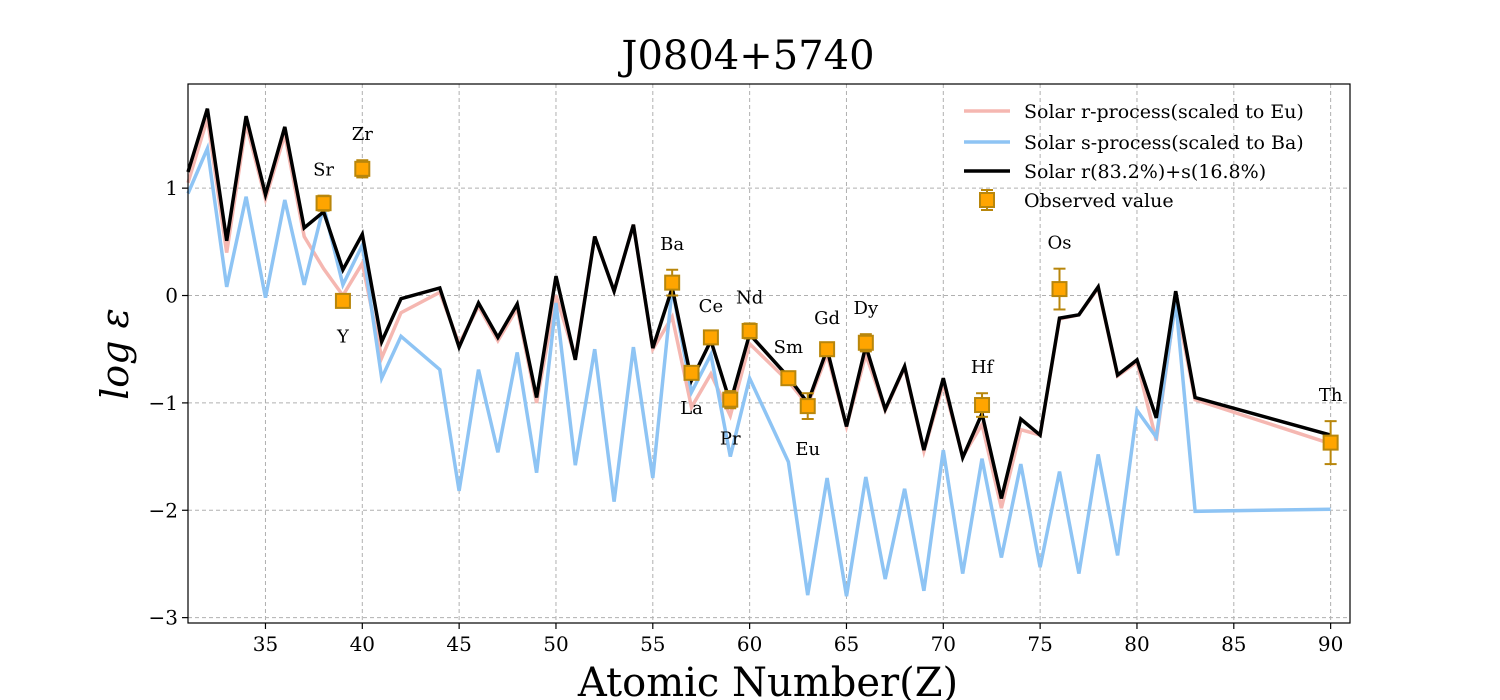 This screenshot has width=1500, height=700. I want to click on observed-point-sm, so click(788, 378).